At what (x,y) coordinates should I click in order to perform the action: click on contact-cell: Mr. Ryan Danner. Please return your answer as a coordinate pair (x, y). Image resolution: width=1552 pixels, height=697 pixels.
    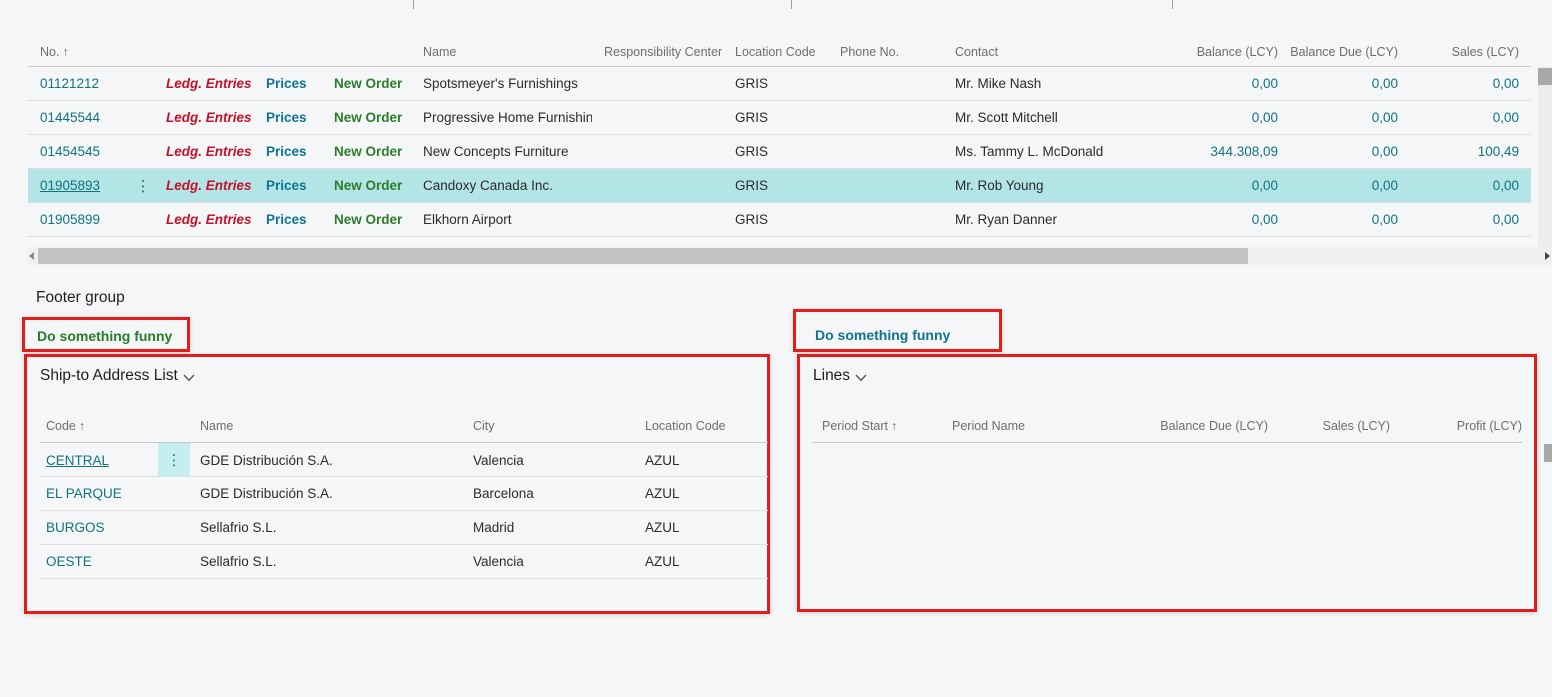
    Looking at the image, I should click on (1006, 219).